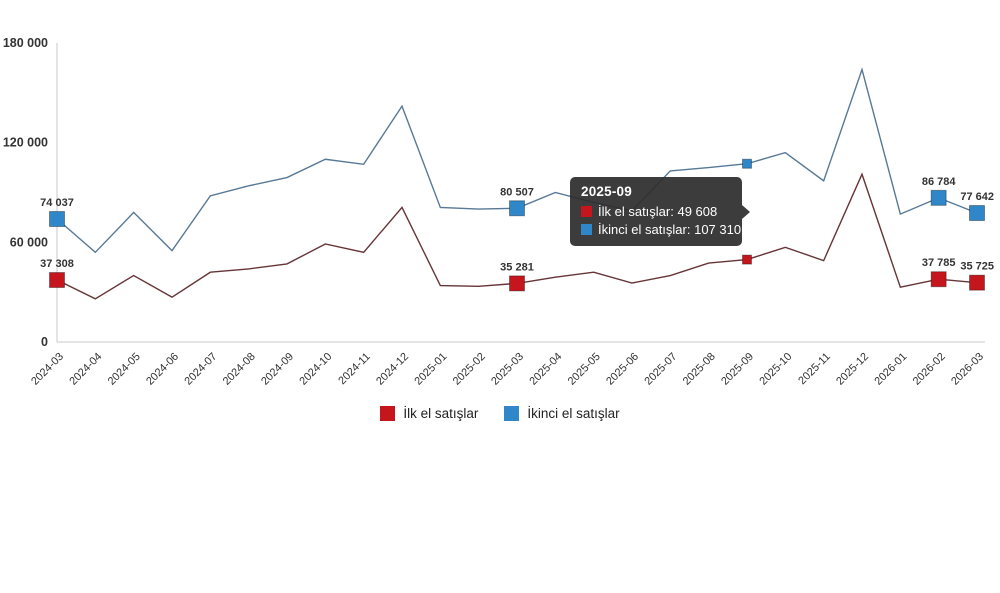  I want to click on x-axis-tick-label: 2024-04, so click(85, 369).